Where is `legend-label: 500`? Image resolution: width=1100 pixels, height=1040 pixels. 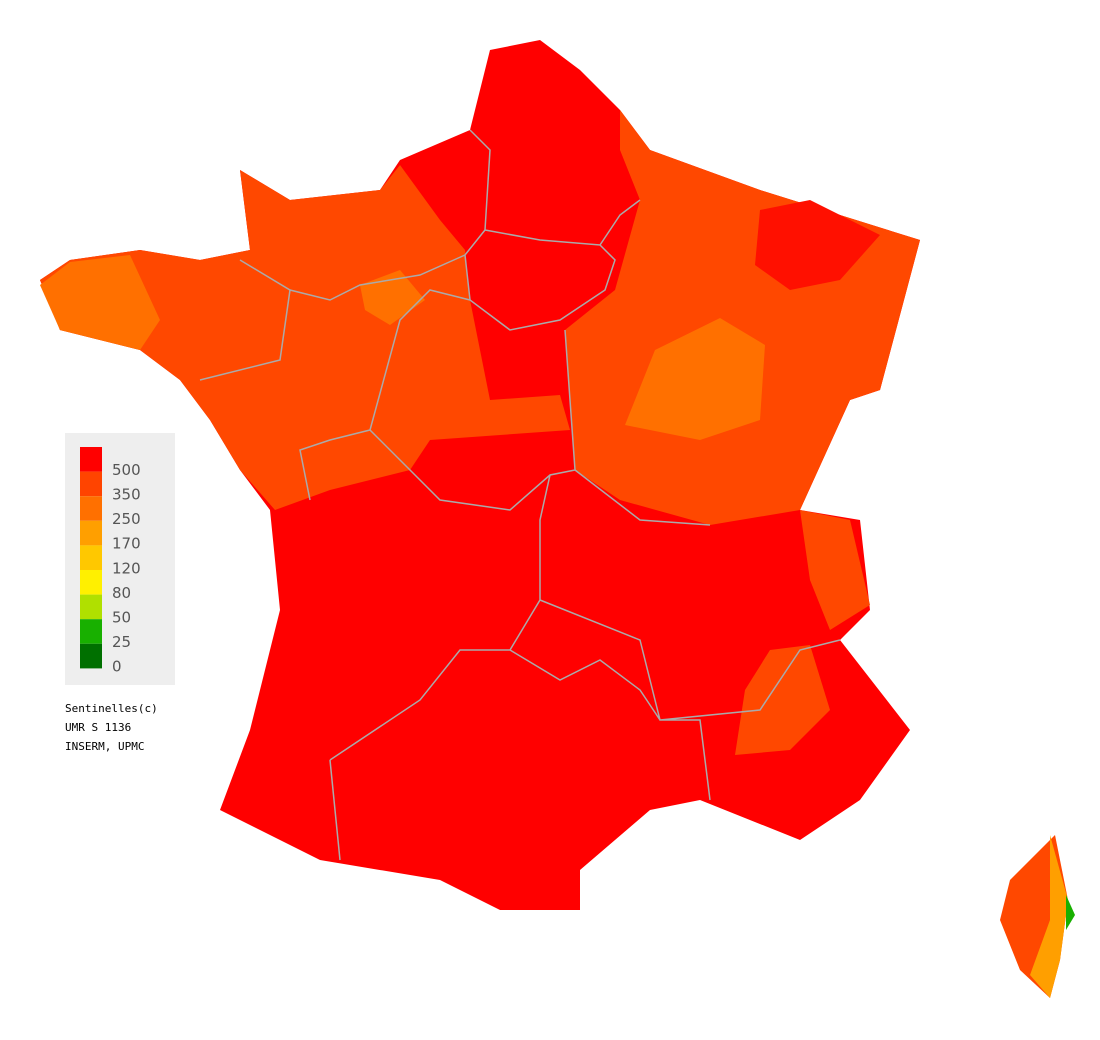 legend-label: 500 is located at coordinates (126, 470).